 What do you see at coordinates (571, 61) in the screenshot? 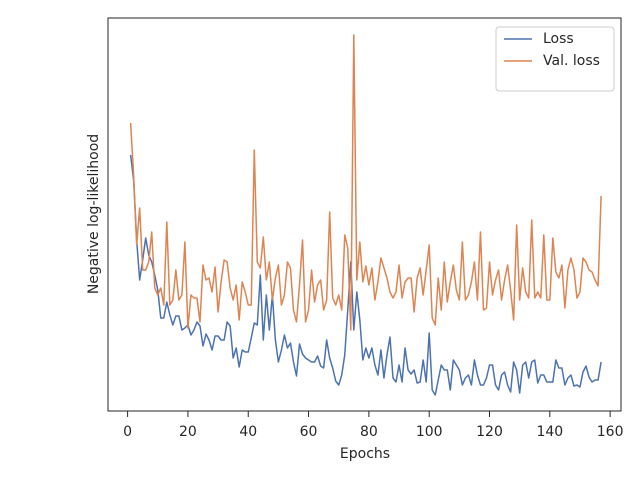
I see `legend-label: Val. loss` at bounding box center [571, 61].